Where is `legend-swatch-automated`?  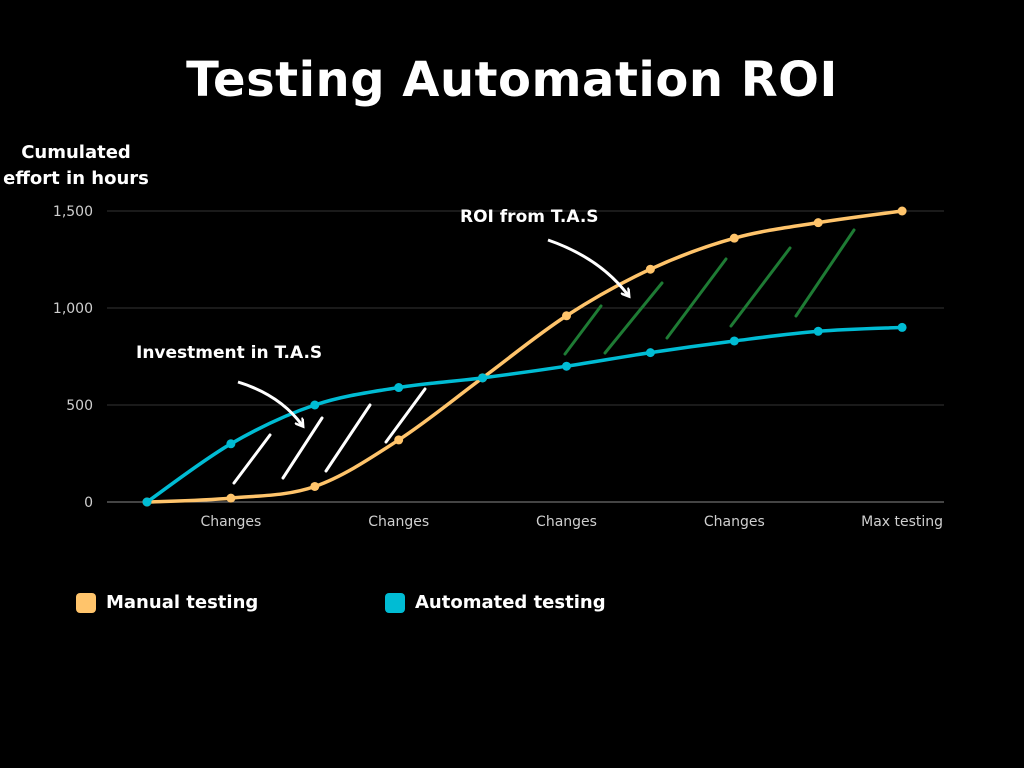 legend-swatch-automated is located at coordinates (395, 602).